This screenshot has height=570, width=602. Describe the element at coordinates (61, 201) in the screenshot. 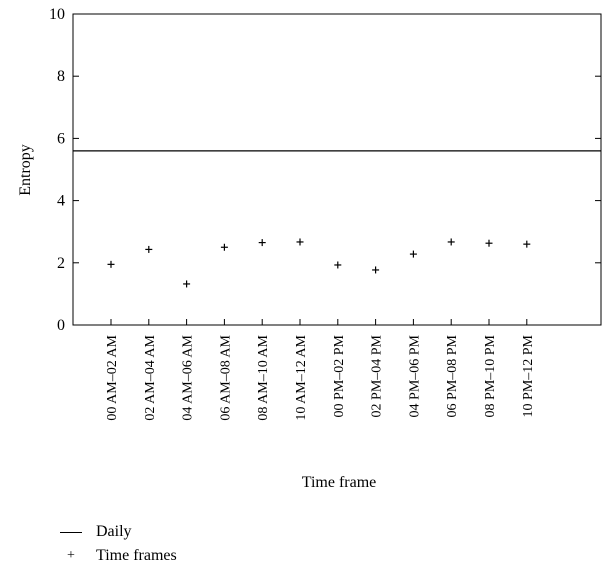

I see `y-tick-label-4: 4` at that location.